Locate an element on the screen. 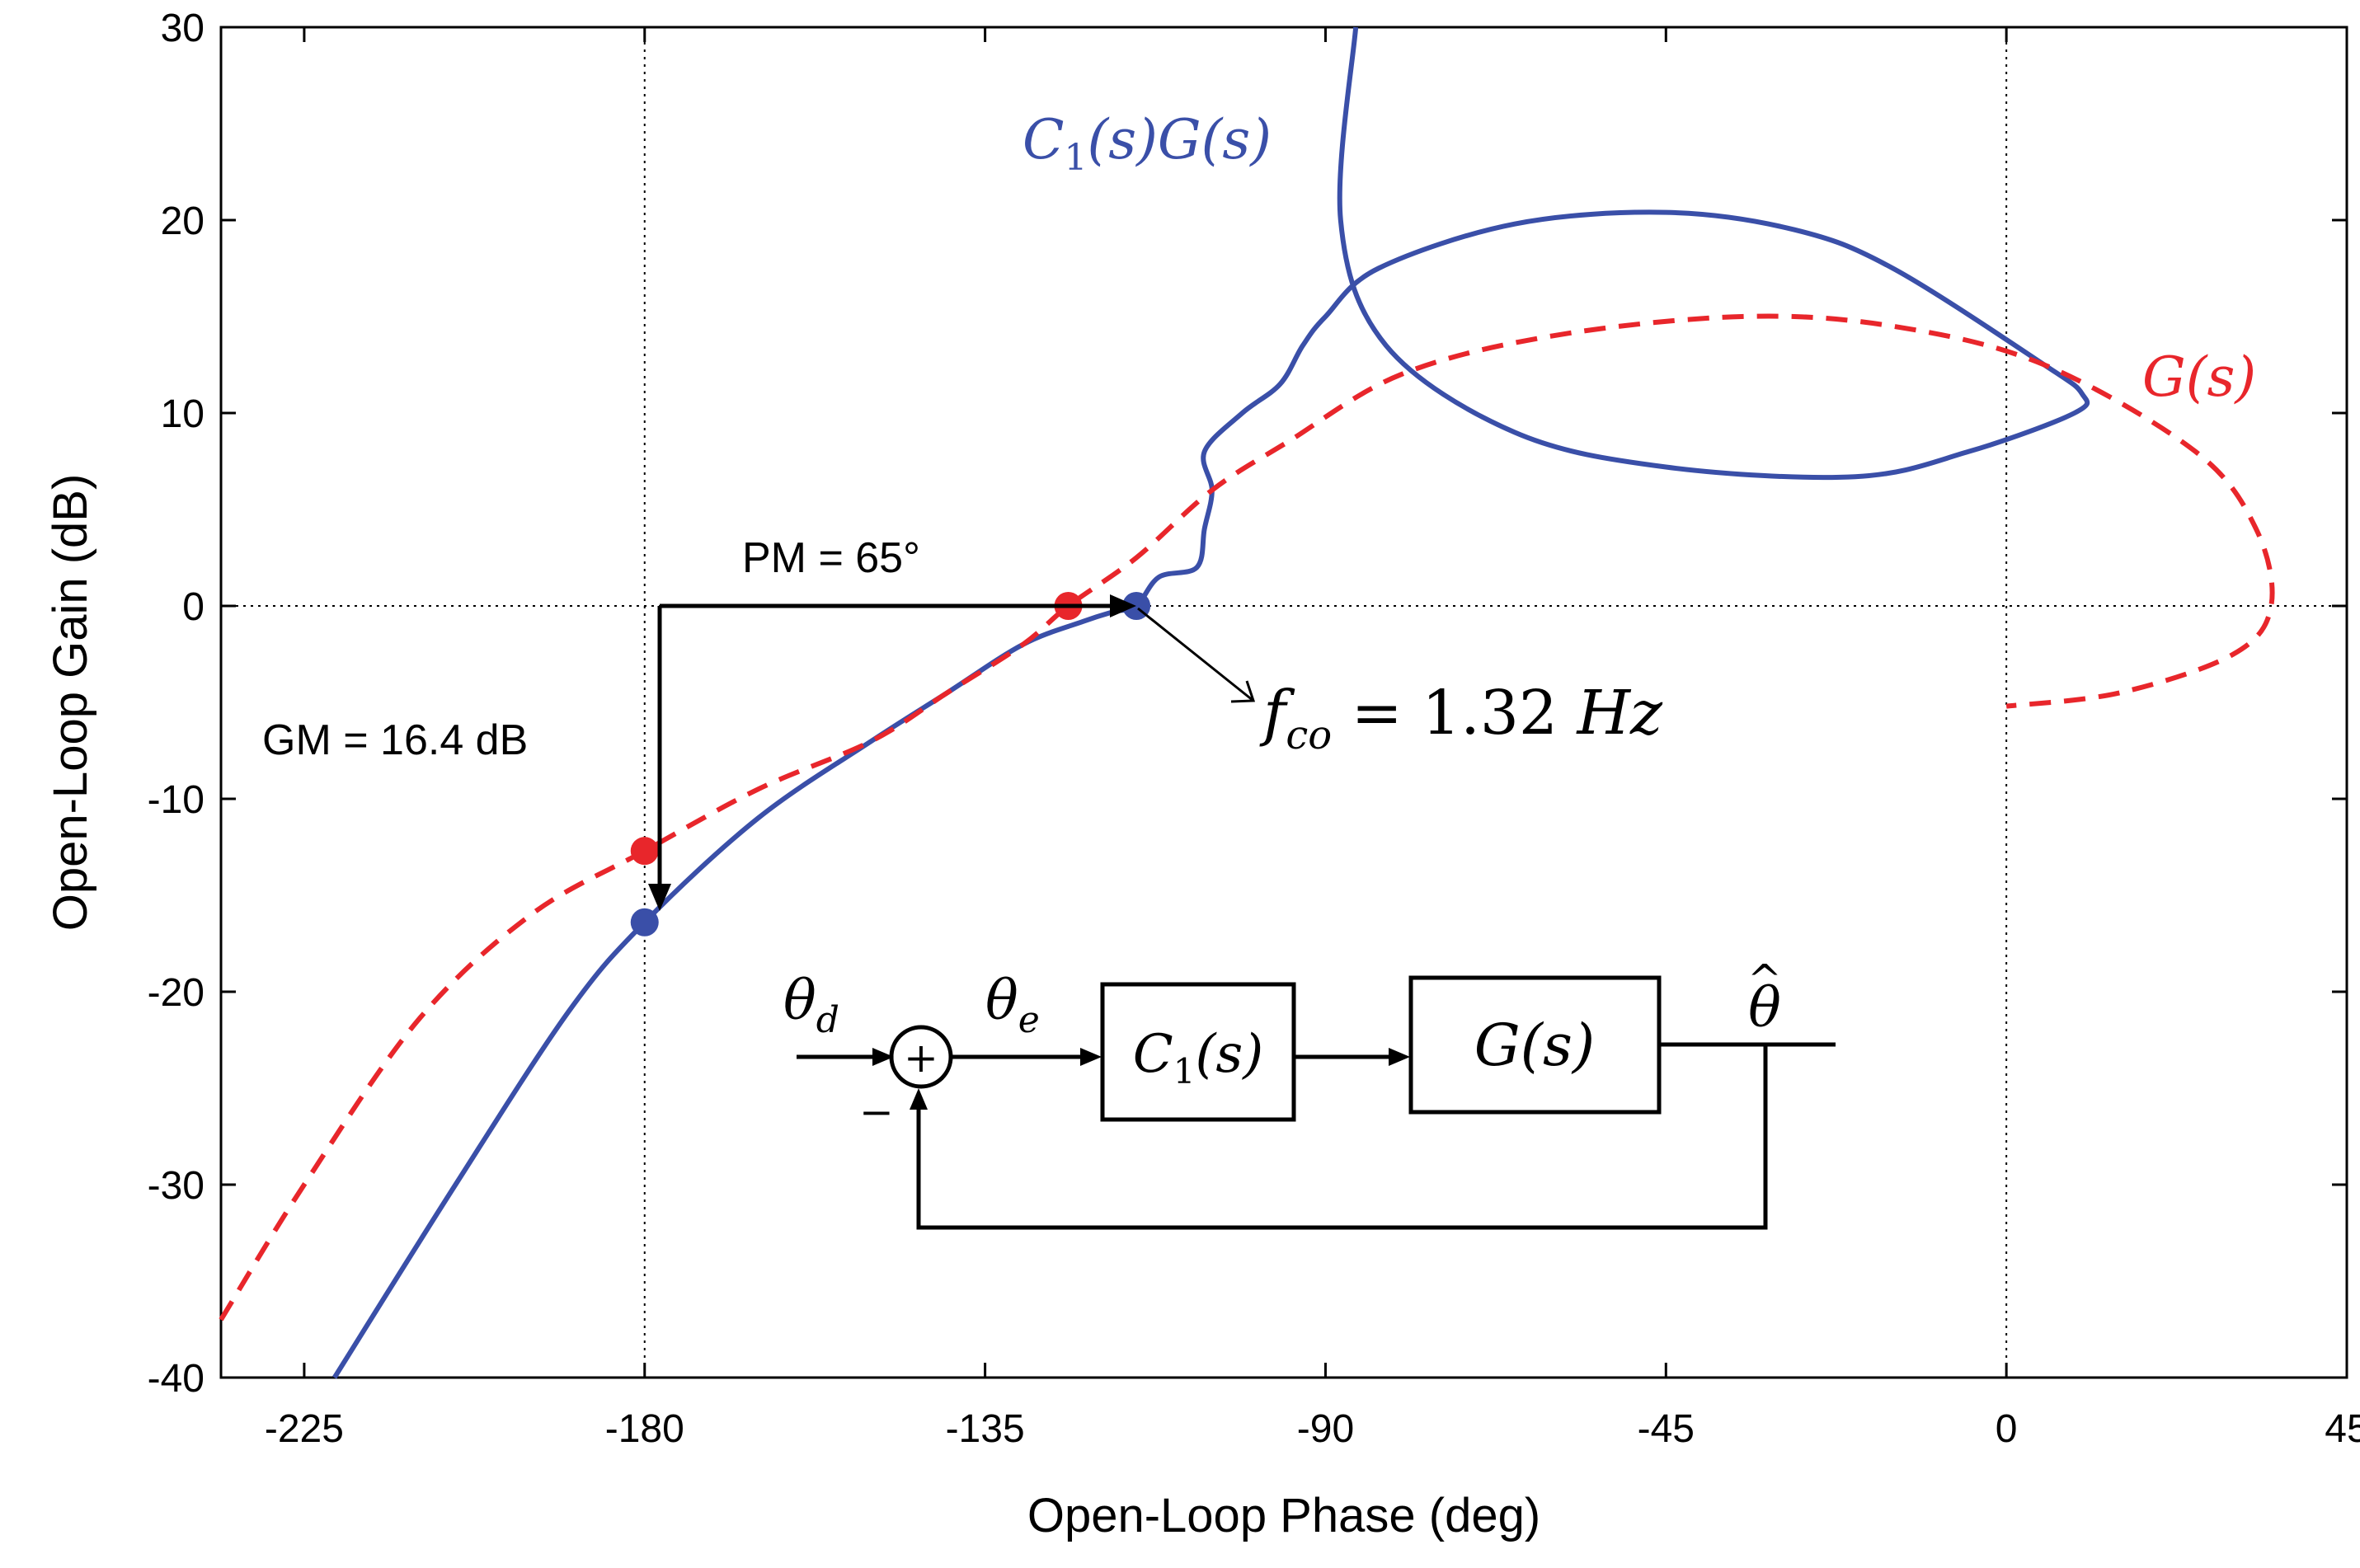  y-tick-label: 20 is located at coordinates (183, 221).